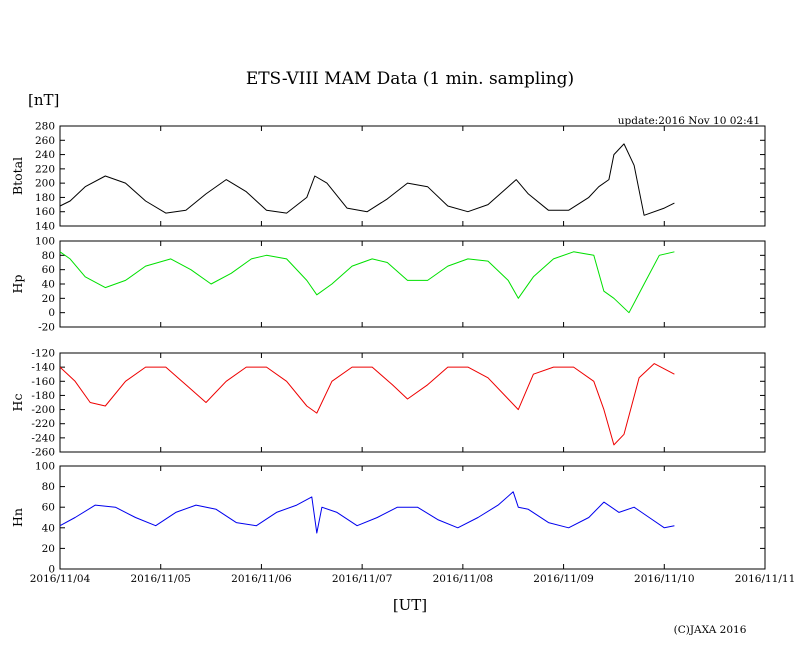 This screenshot has height=655, width=810. I want to click on y-tick-label: -20, so click(46, 328).